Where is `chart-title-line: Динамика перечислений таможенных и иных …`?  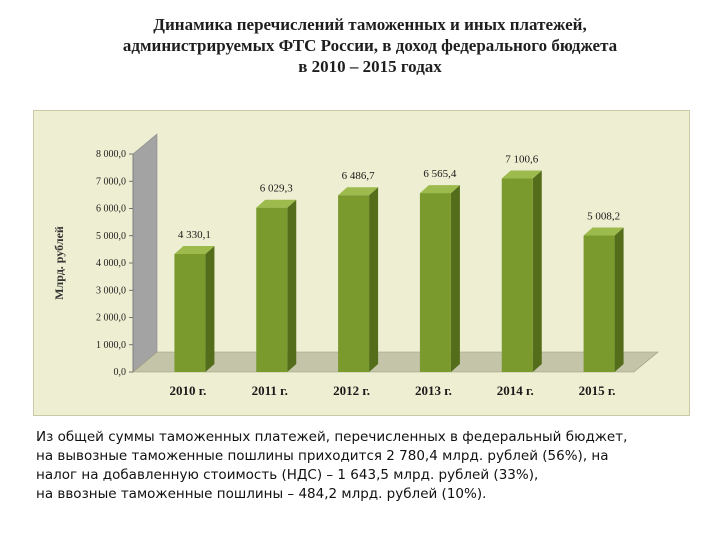 chart-title-line: Динамика перечислений таможенных и иных … is located at coordinates (370, 24).